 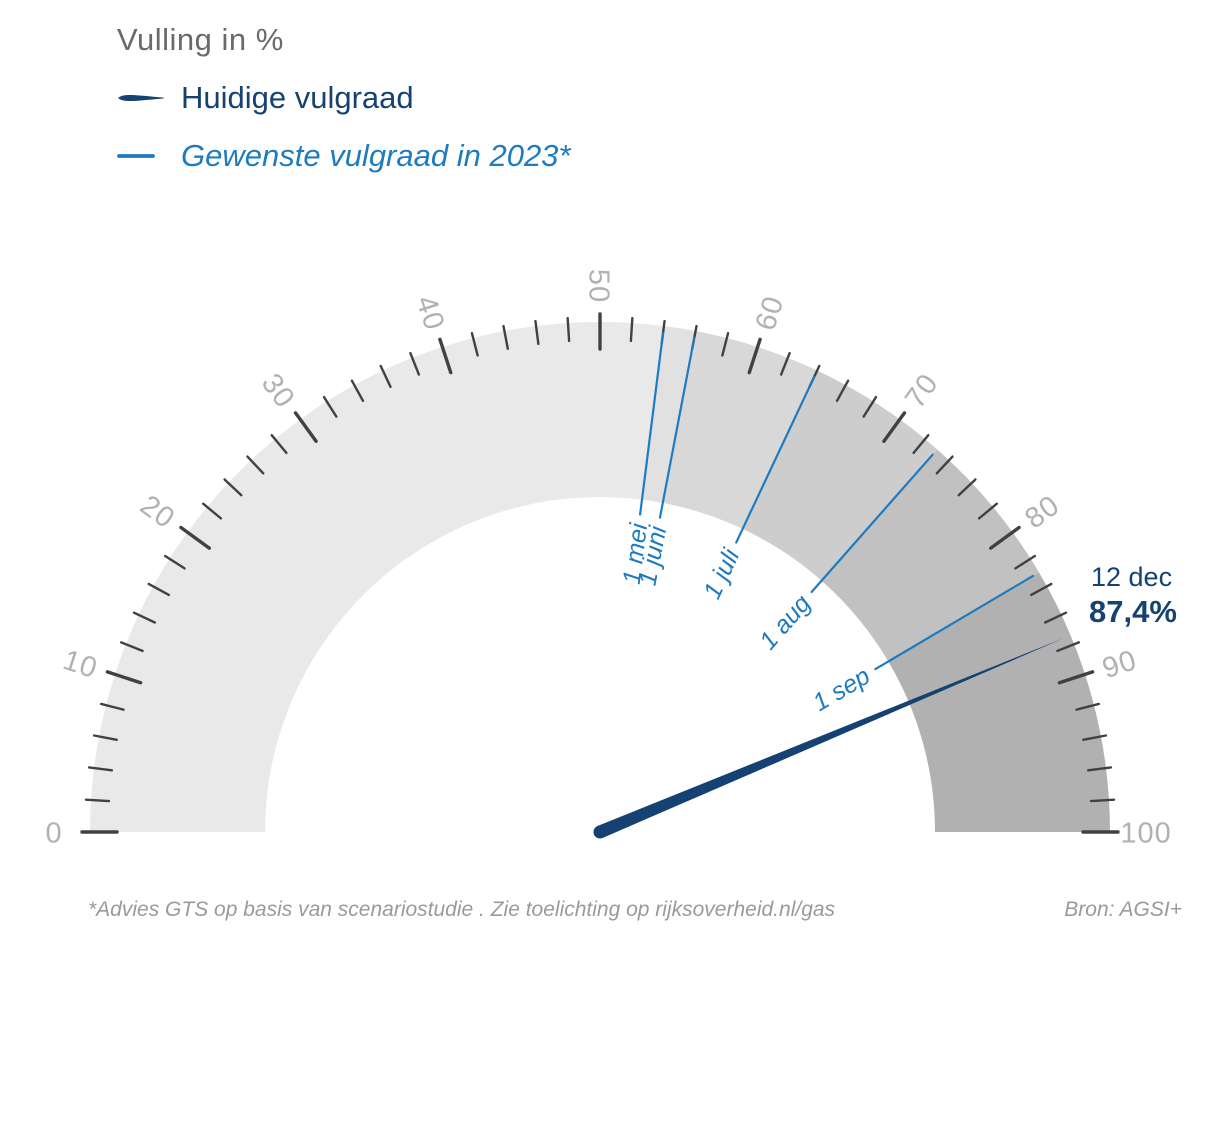 I want to click on tick-label: 40, so click(x=429, y=313).